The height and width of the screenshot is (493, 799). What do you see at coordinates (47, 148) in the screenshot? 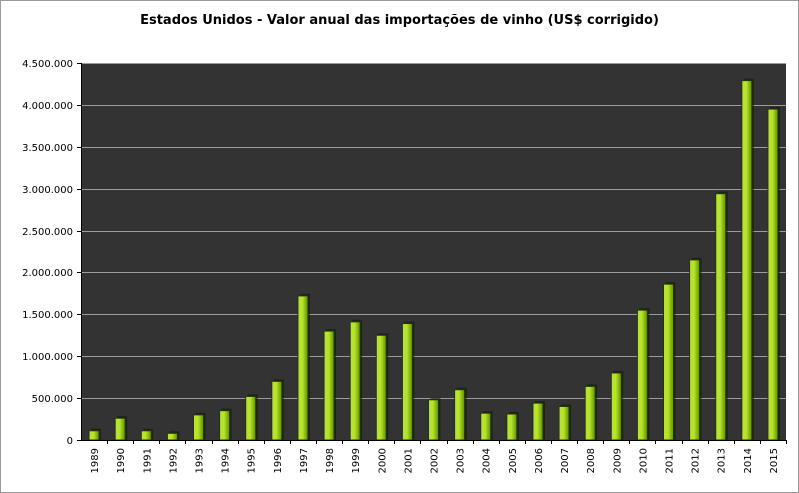
I see `y-tick-label: 3.500.000` at bounding box center [47, 148].